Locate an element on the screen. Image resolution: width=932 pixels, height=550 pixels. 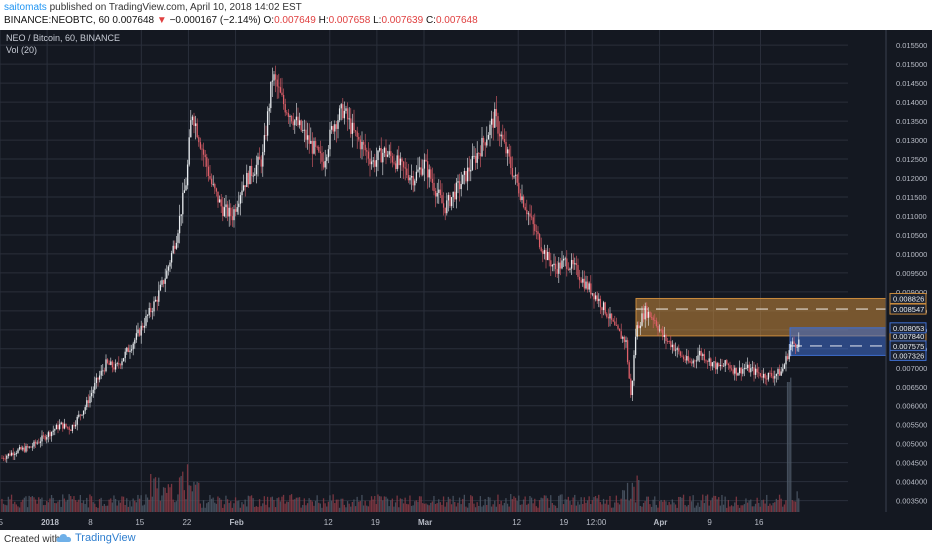
author-link: saitomats is located at coordinates (25, 7).